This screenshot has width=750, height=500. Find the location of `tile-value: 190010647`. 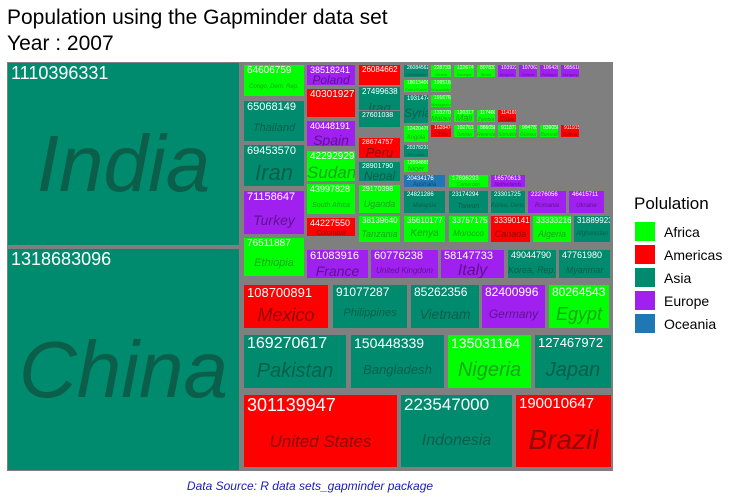

tile-value: 190010647 is located at coordinates (557, 403).